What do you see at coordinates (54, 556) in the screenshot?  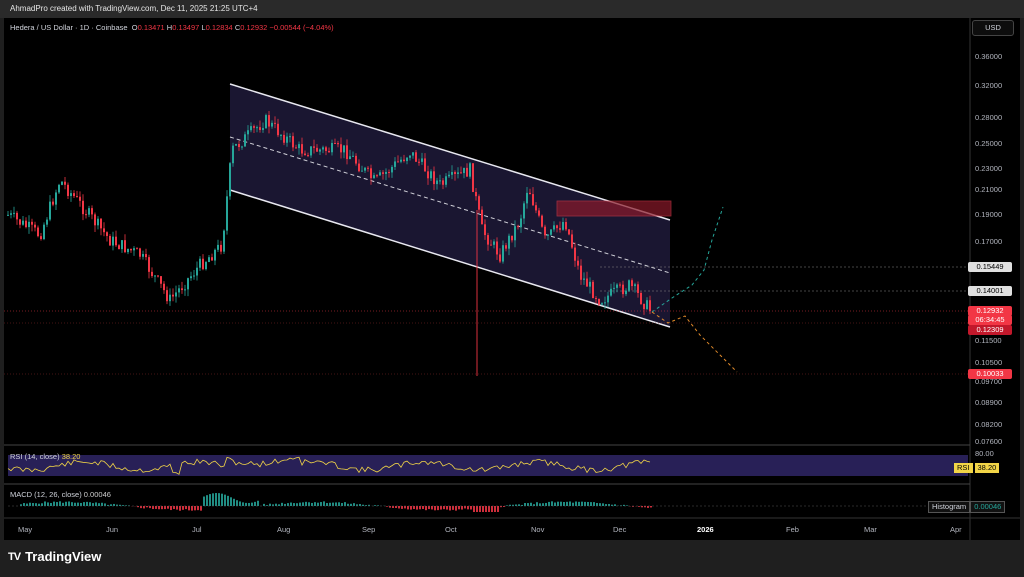 I see `tradingview-brand: TV TradingView` at bounding box center [54, 556].